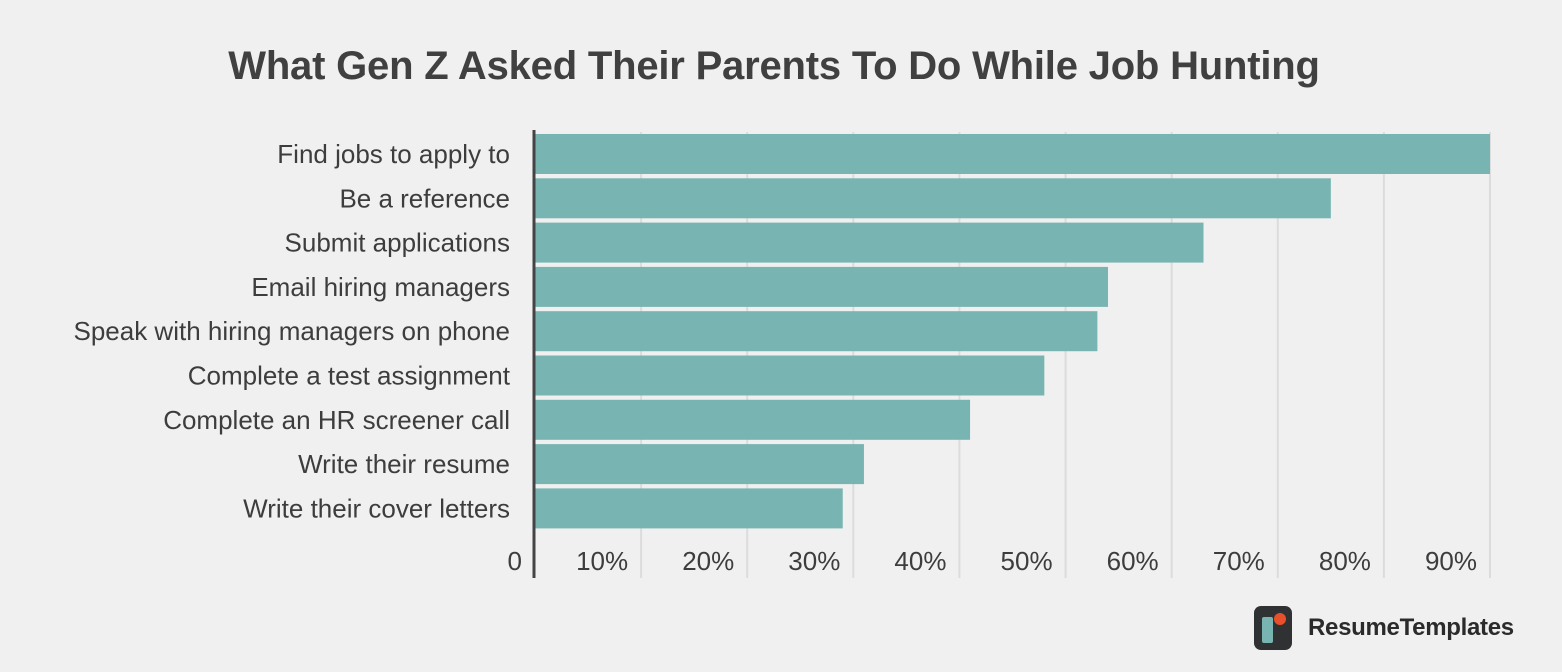  Describe the element at coordinates (1345, 561) in the screenshot. I see `x-tick-label: 80%` at that location.